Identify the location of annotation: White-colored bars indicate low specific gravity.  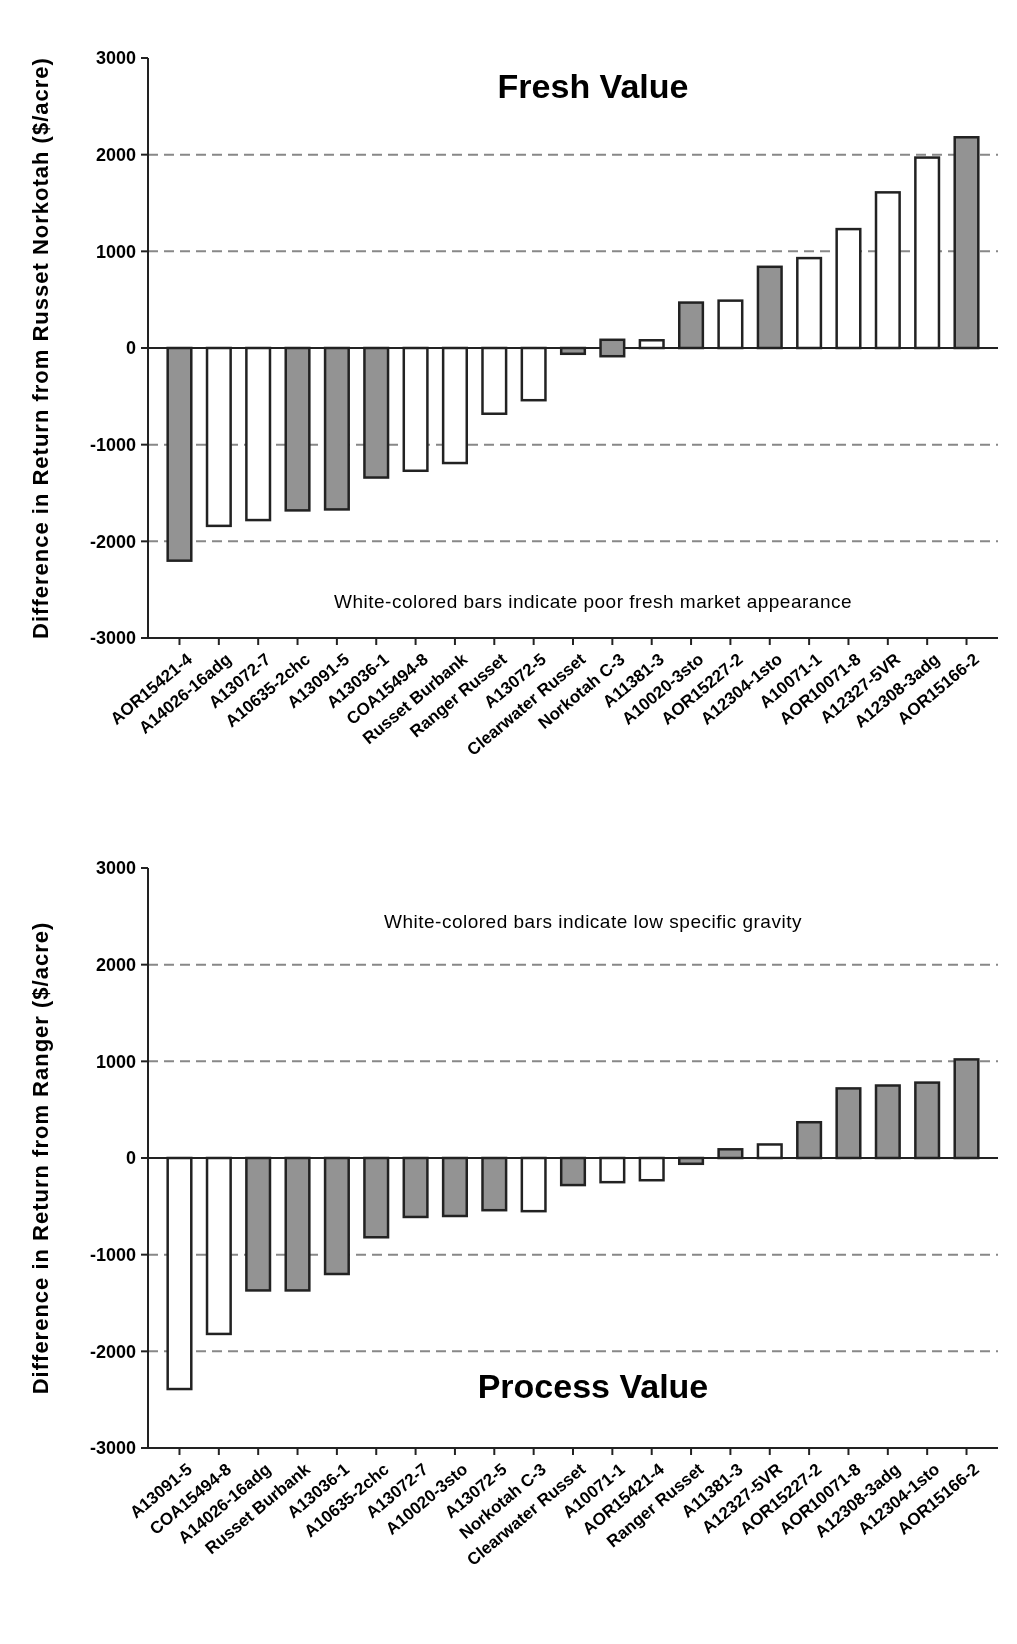
(593, 921).